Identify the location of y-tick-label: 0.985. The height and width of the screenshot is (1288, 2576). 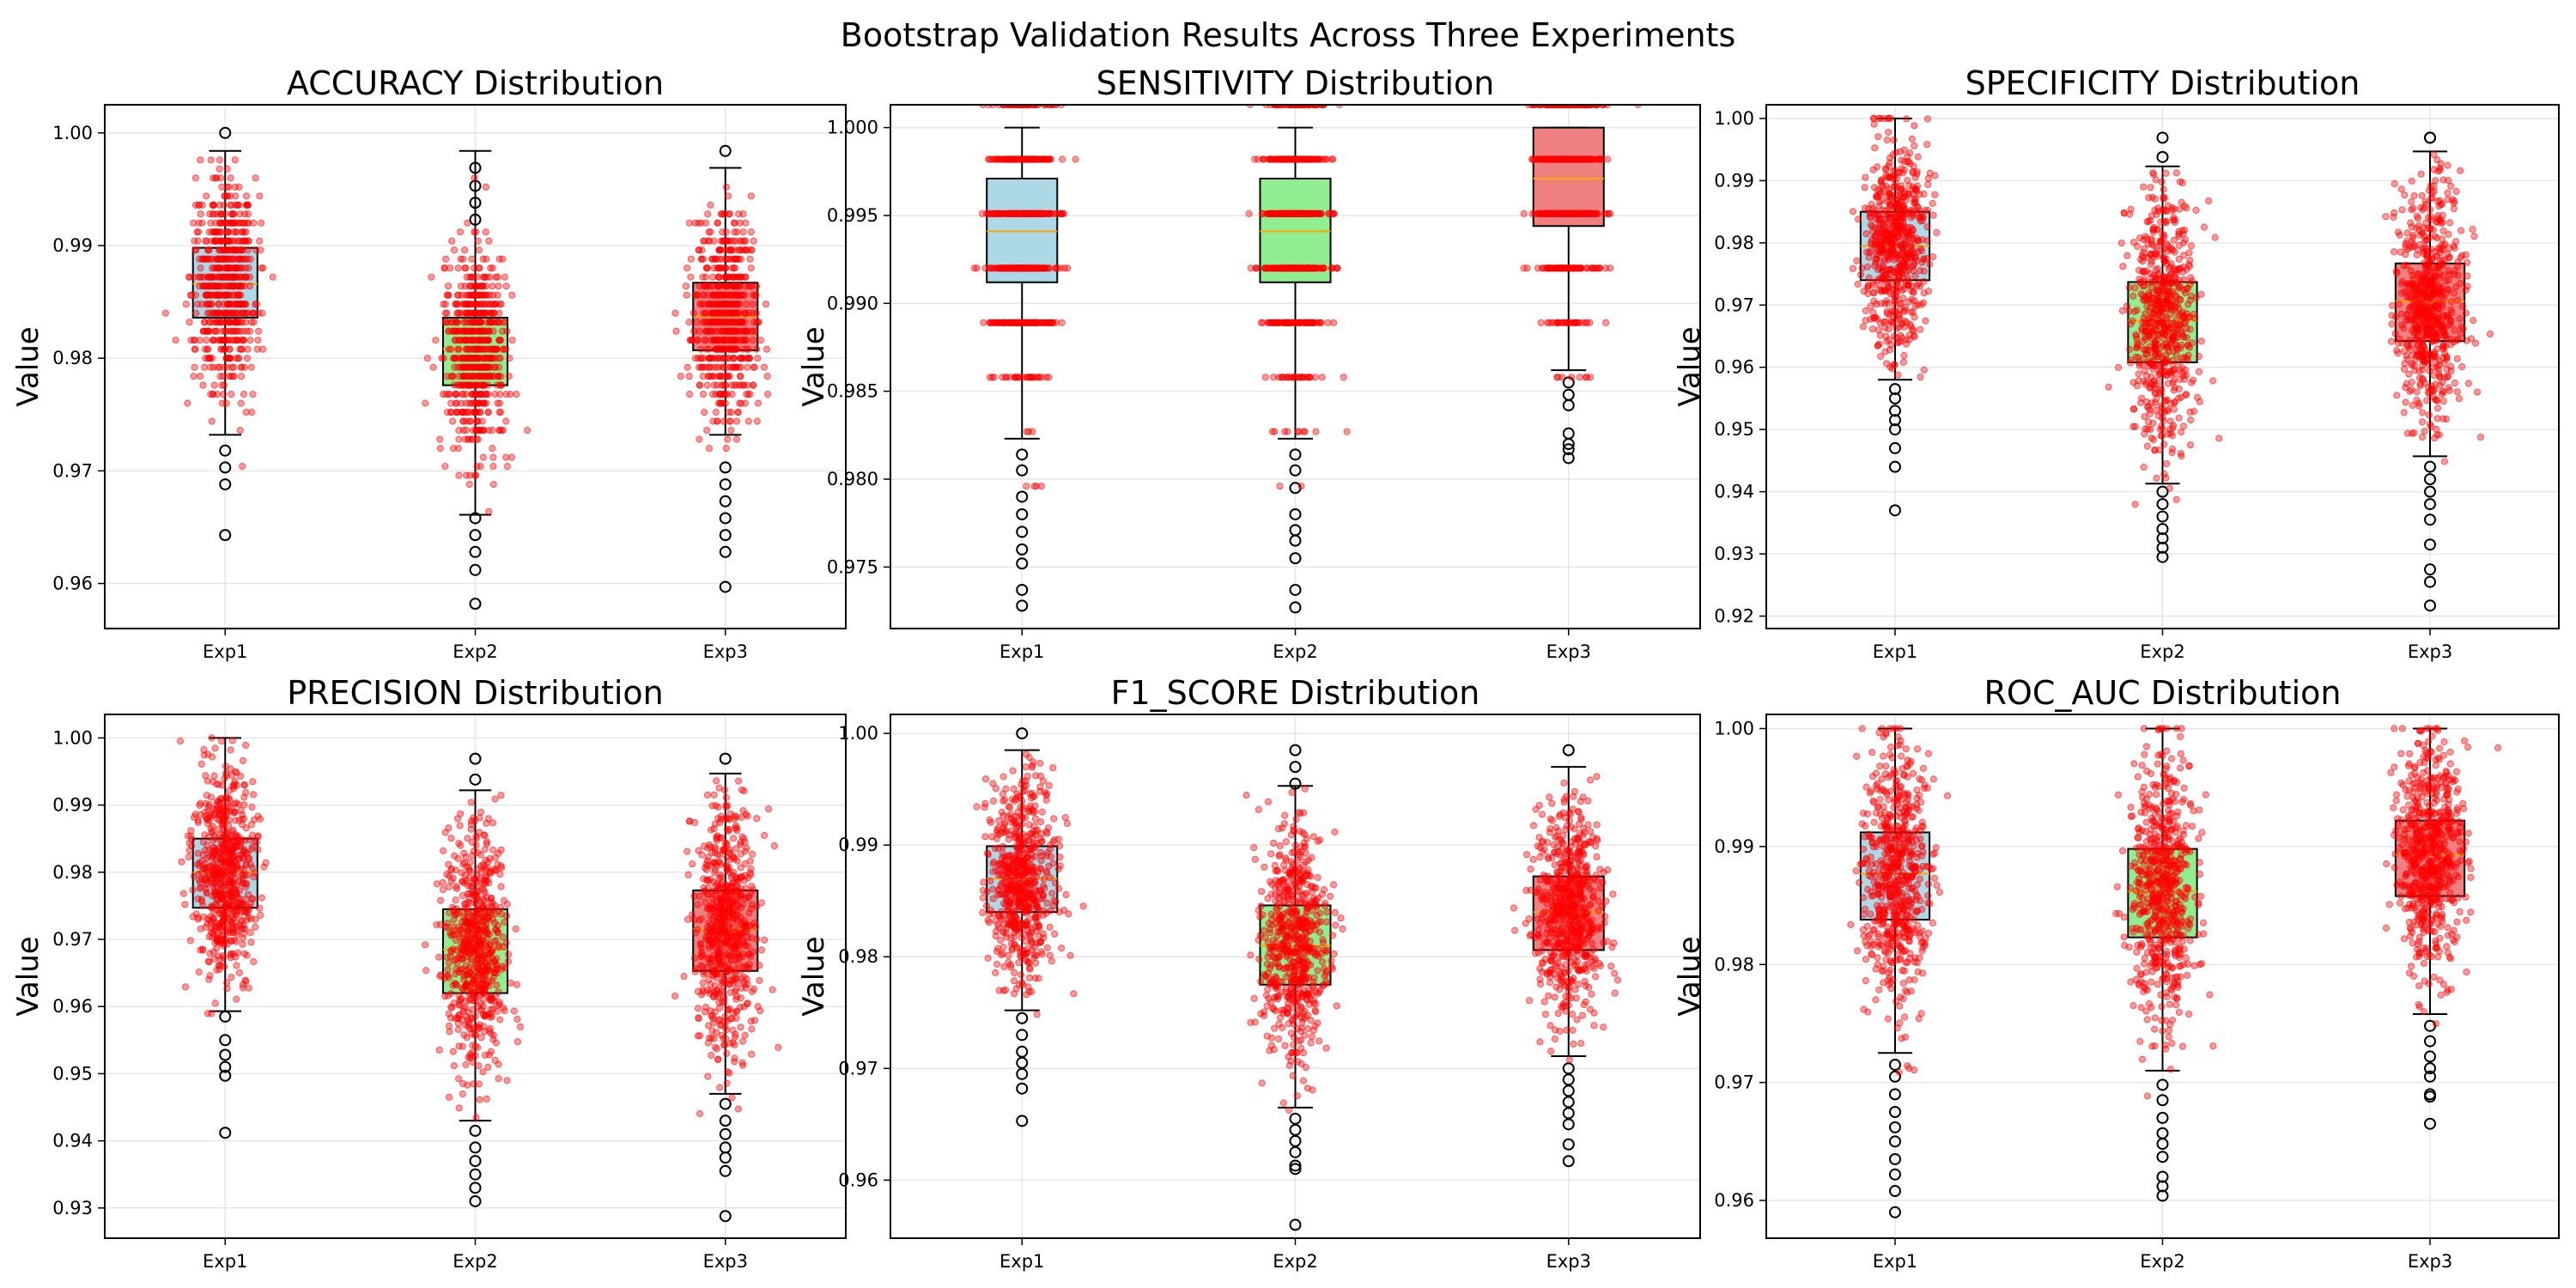
(852, 391).